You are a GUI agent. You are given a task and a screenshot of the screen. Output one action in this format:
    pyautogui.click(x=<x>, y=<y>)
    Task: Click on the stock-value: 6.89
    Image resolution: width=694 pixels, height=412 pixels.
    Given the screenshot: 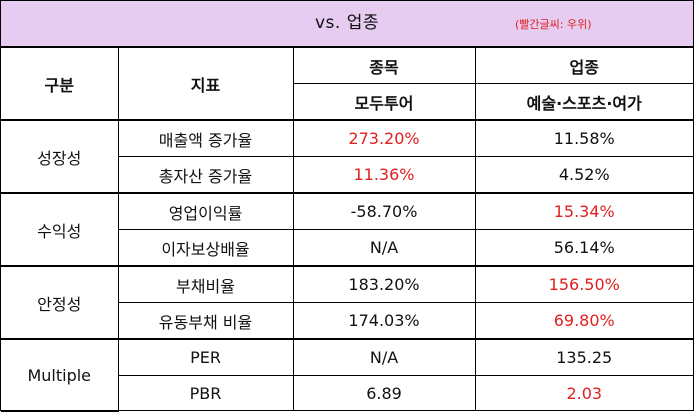 What is the action you would take?
    pyautogui.click(x=384, y=393)
    